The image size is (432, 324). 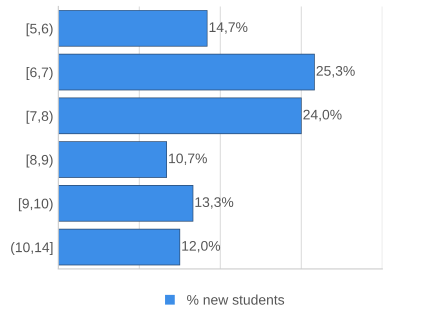 I want to click on y-tick-label: [9,10), so click(x=35, y=205).